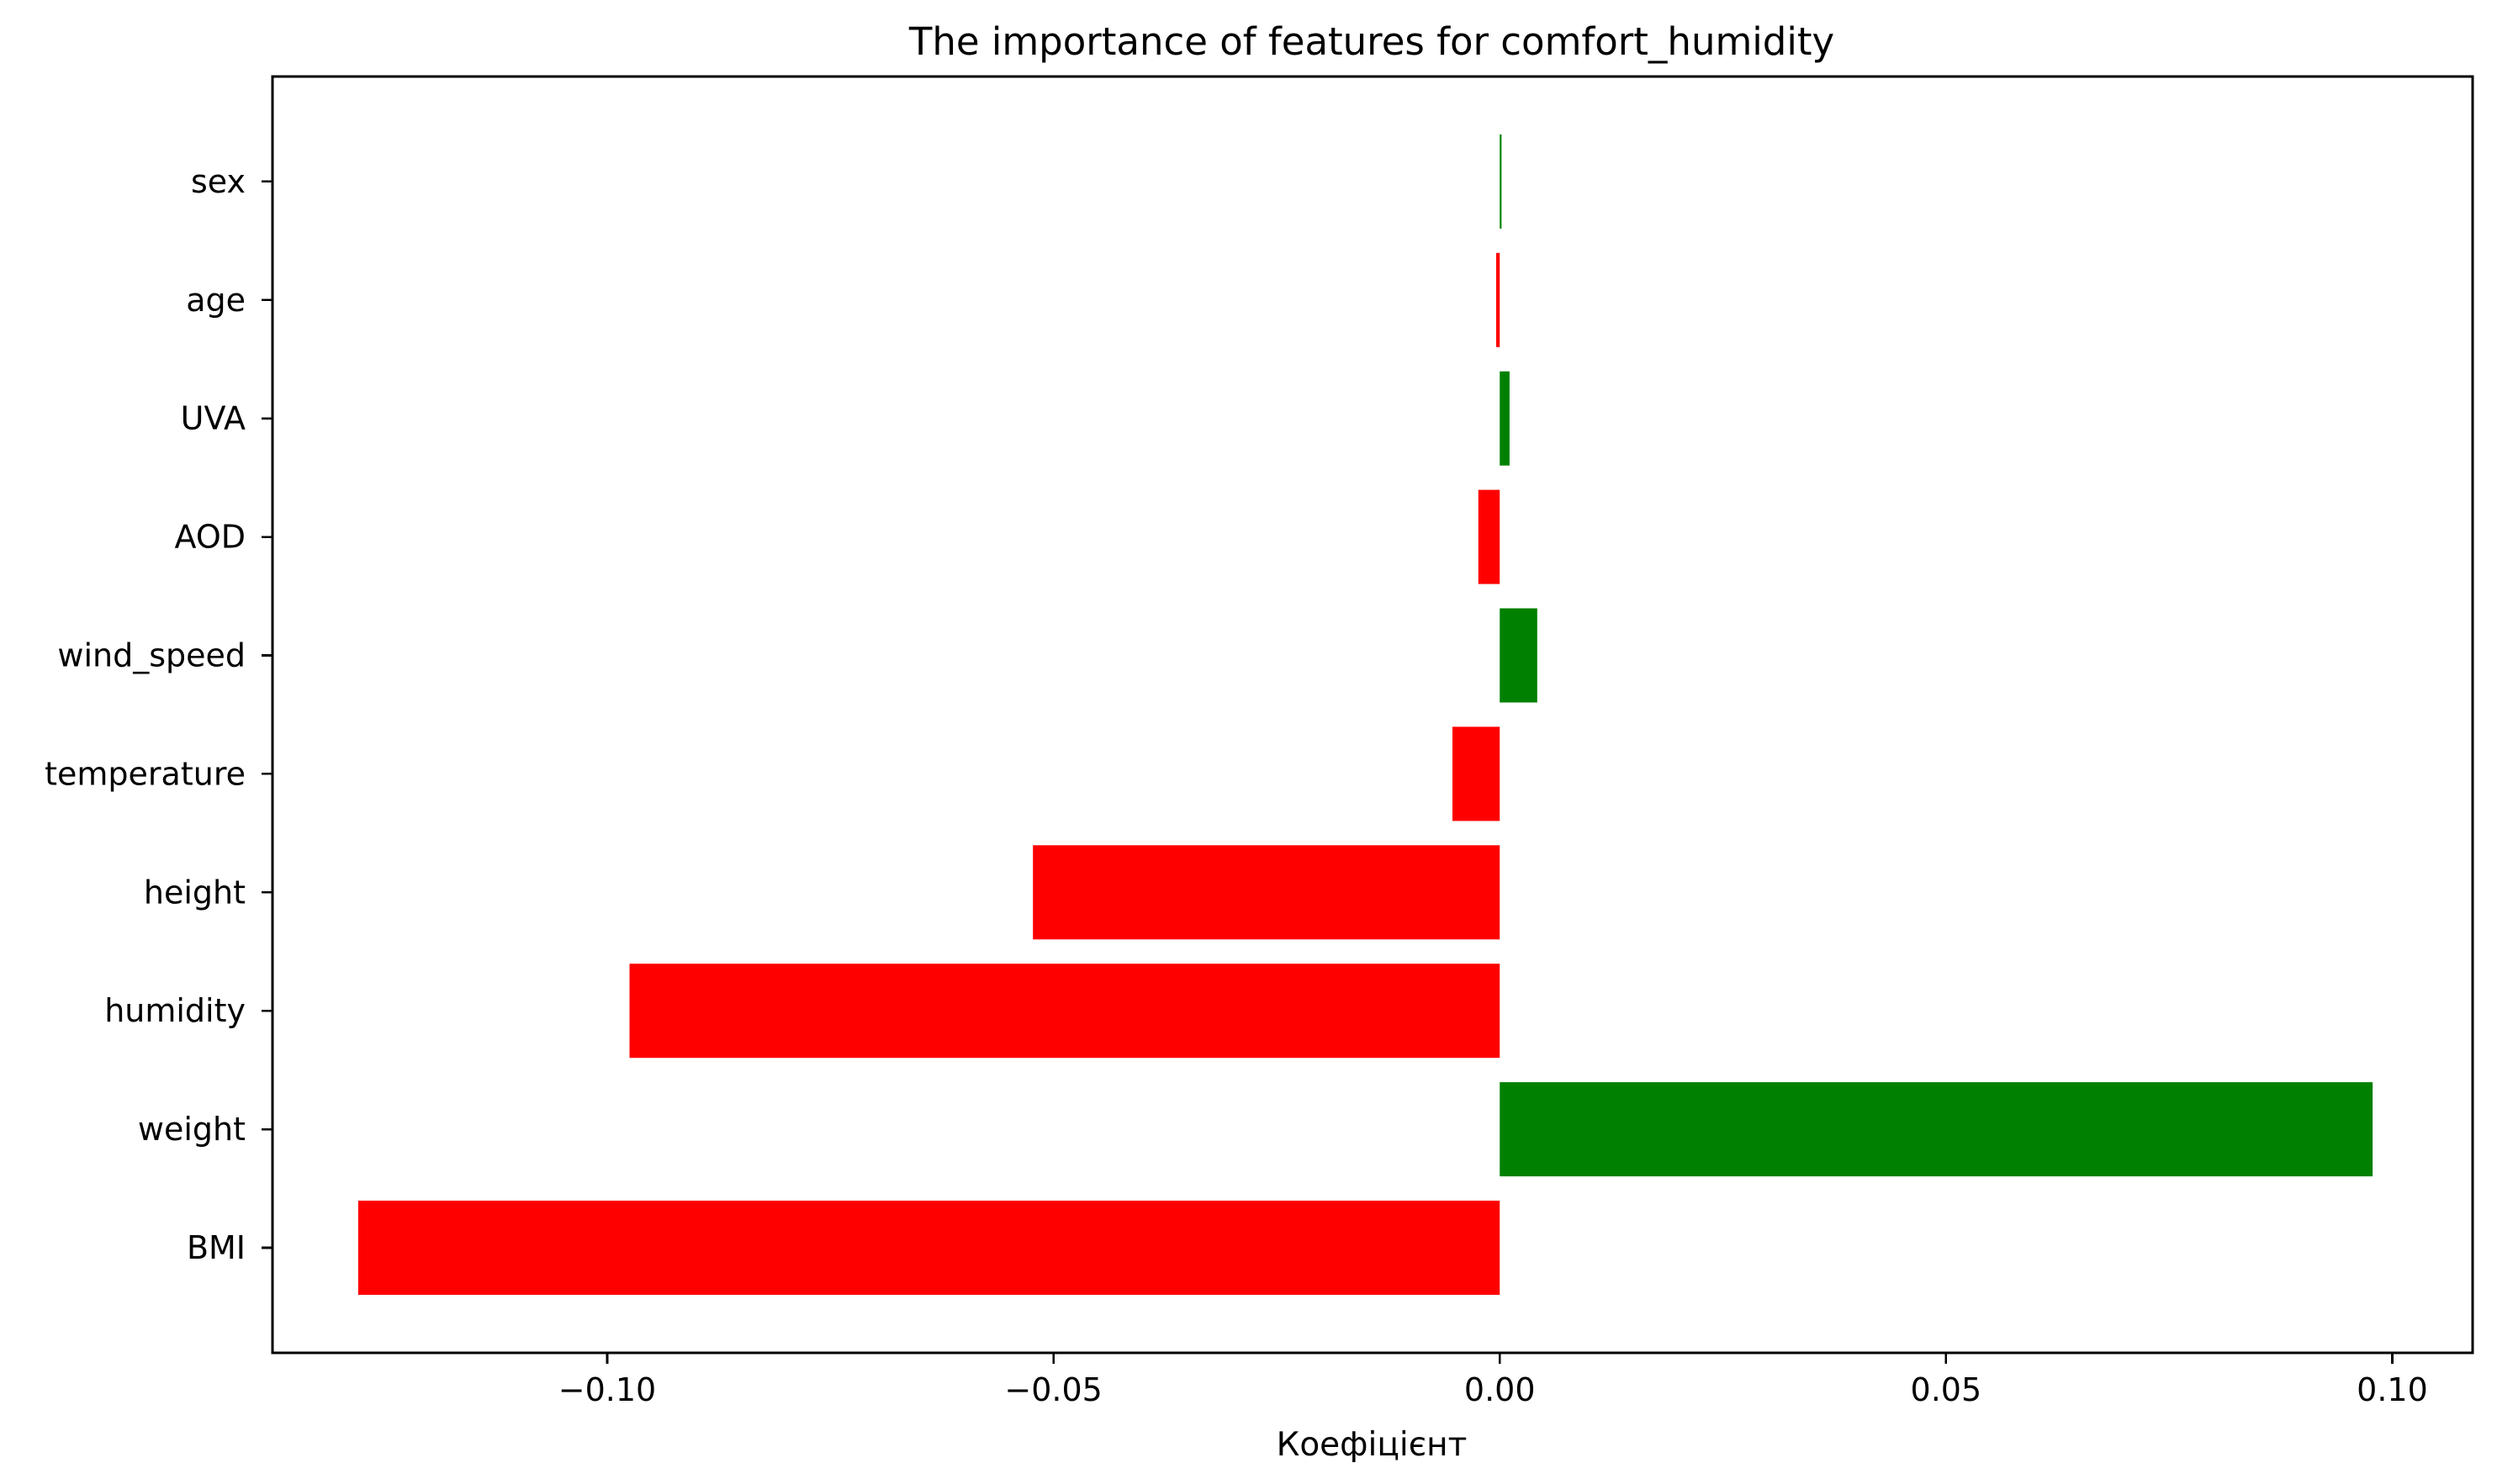 The height and width of the screenshot is (1484, 2497). What do you see at coordinates (1497, 299) in the screenshot?
I see `bar-age` at bounding box center [1497, 299].